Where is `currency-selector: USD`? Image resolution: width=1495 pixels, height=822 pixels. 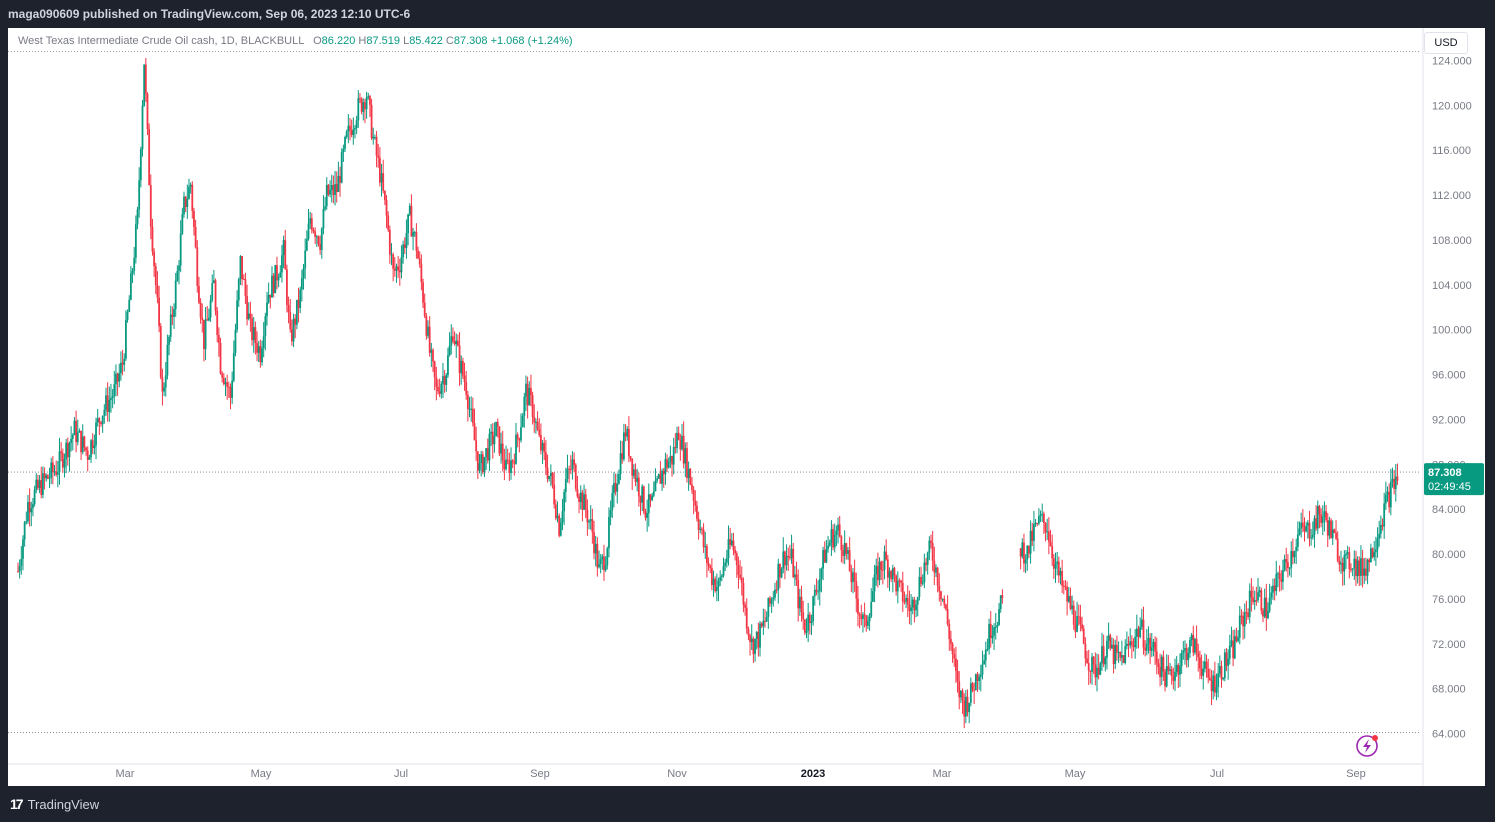 currency-selector: USD is located at coordinates (1446, 43).